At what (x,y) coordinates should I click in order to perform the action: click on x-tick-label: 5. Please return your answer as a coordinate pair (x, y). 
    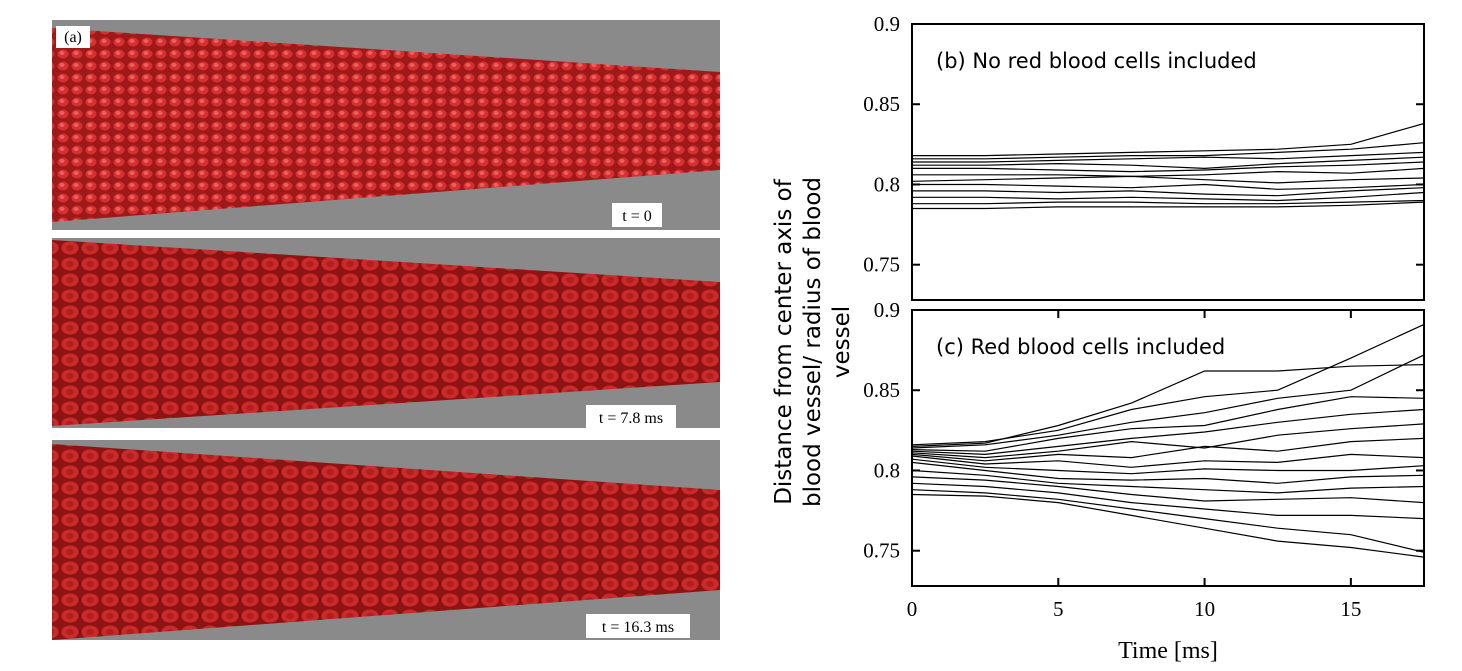
    Looking at the image, I should click on (1058, 609).